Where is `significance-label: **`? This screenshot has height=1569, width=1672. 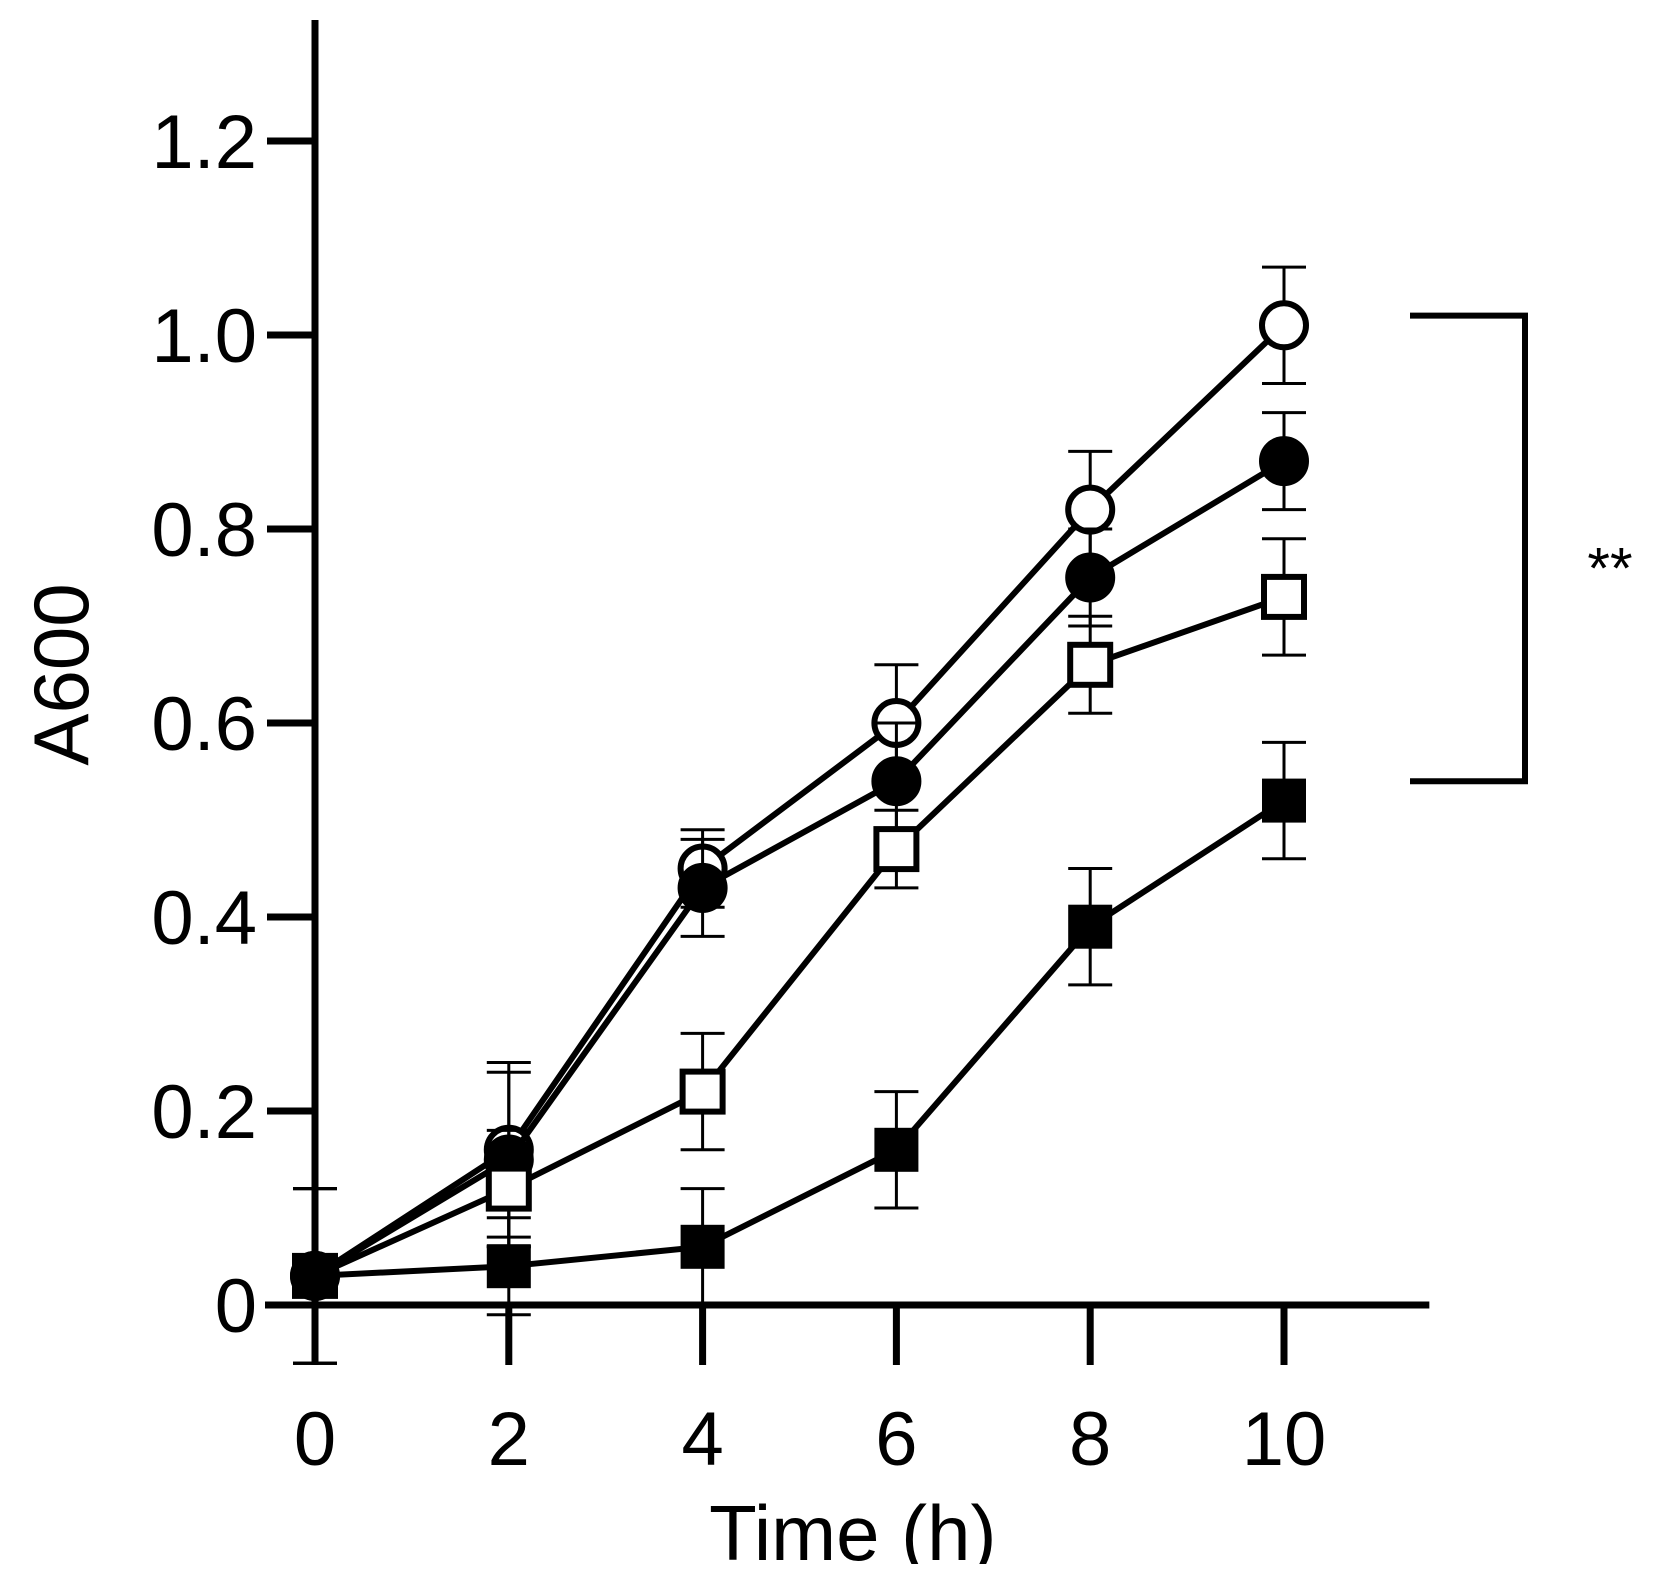
significance-label: ** is located at coordinates (1609, 568).